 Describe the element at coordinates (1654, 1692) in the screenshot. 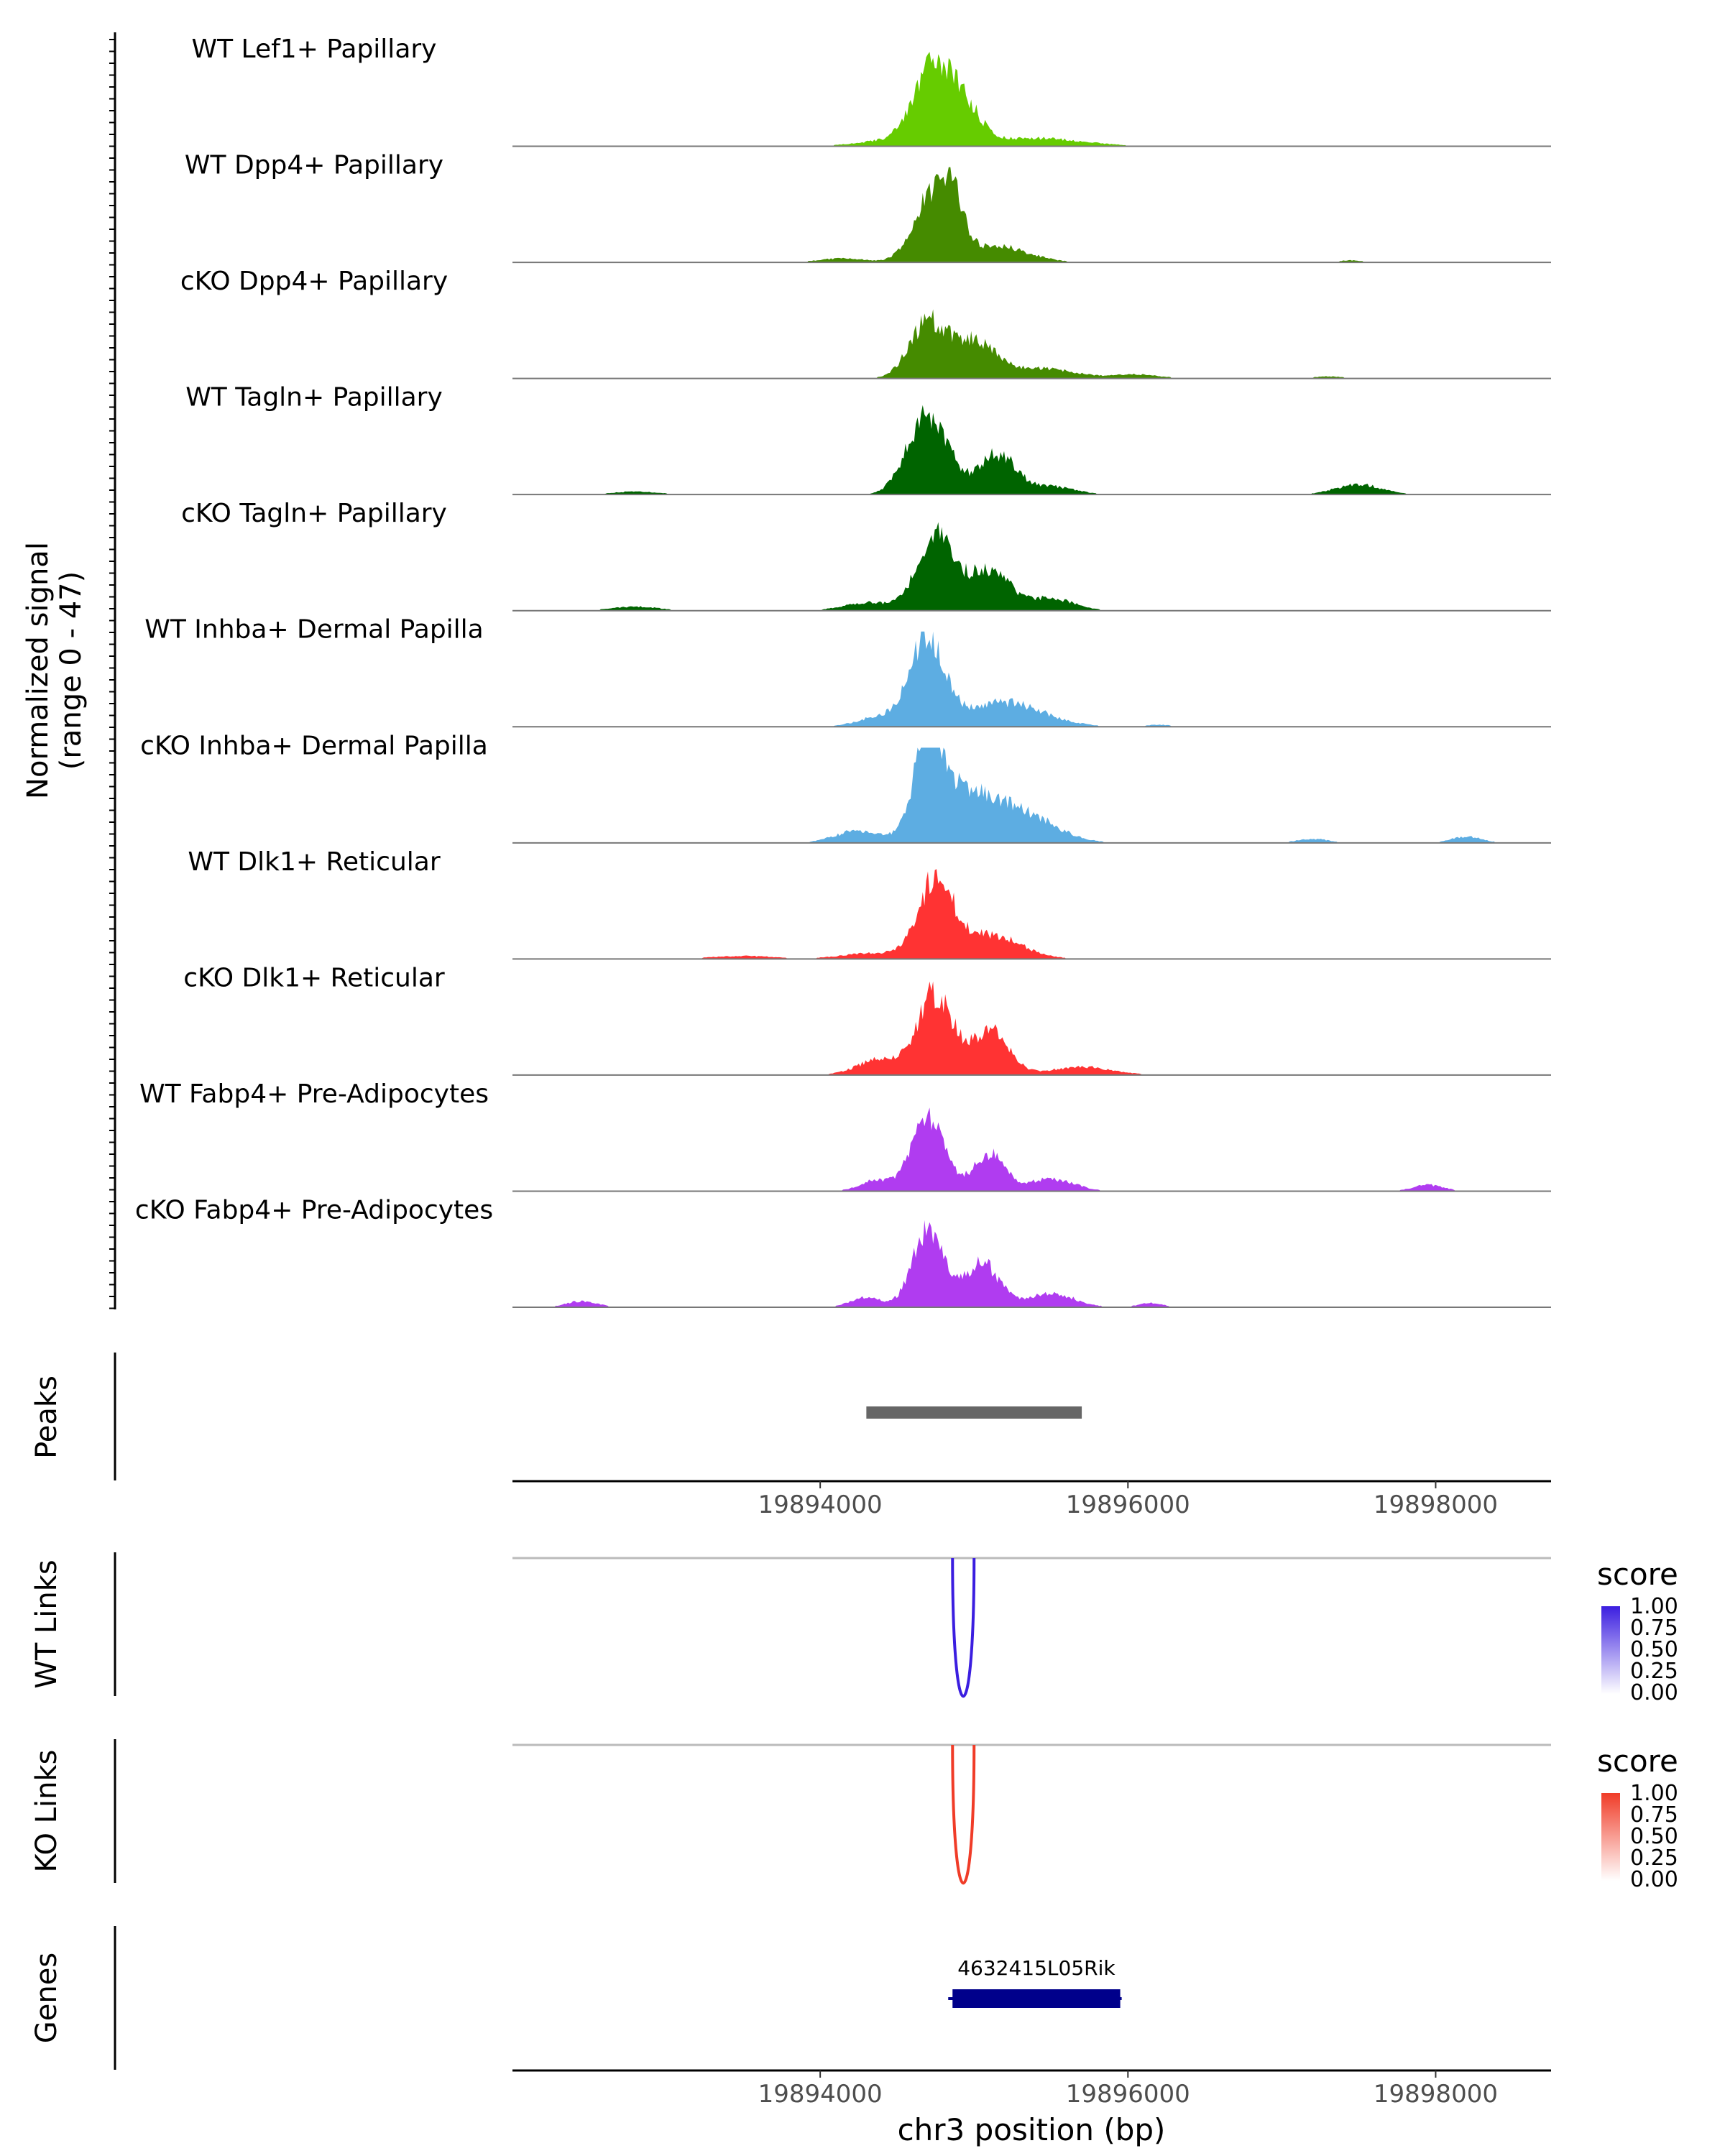

I see `wt-legend-tick: 0.00` at that location.